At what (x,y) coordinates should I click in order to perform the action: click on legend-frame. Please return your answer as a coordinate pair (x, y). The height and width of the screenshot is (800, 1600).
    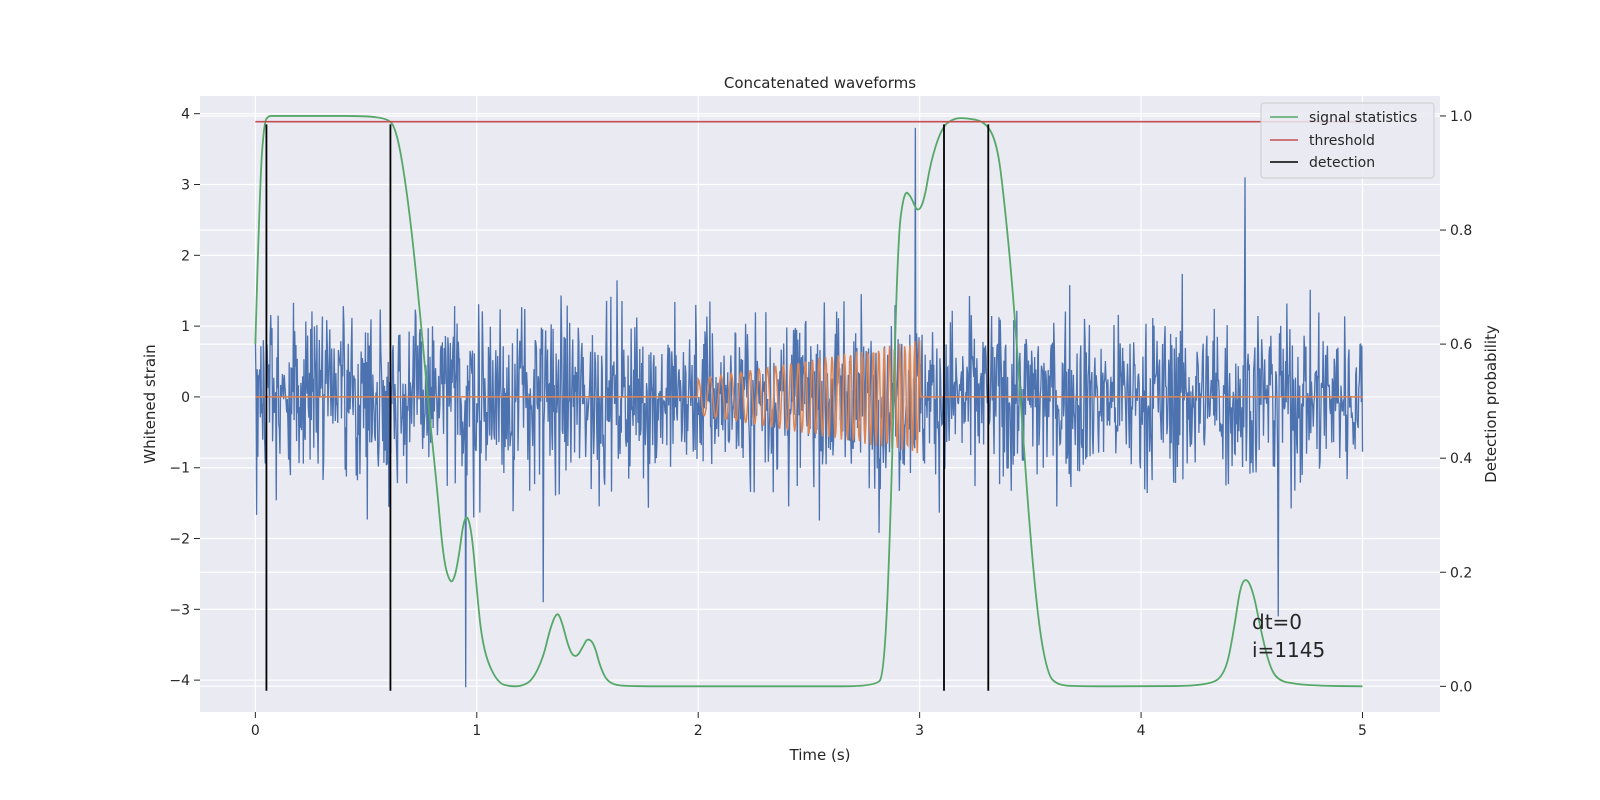
    Looking at the image, I should click on (1347, 140).